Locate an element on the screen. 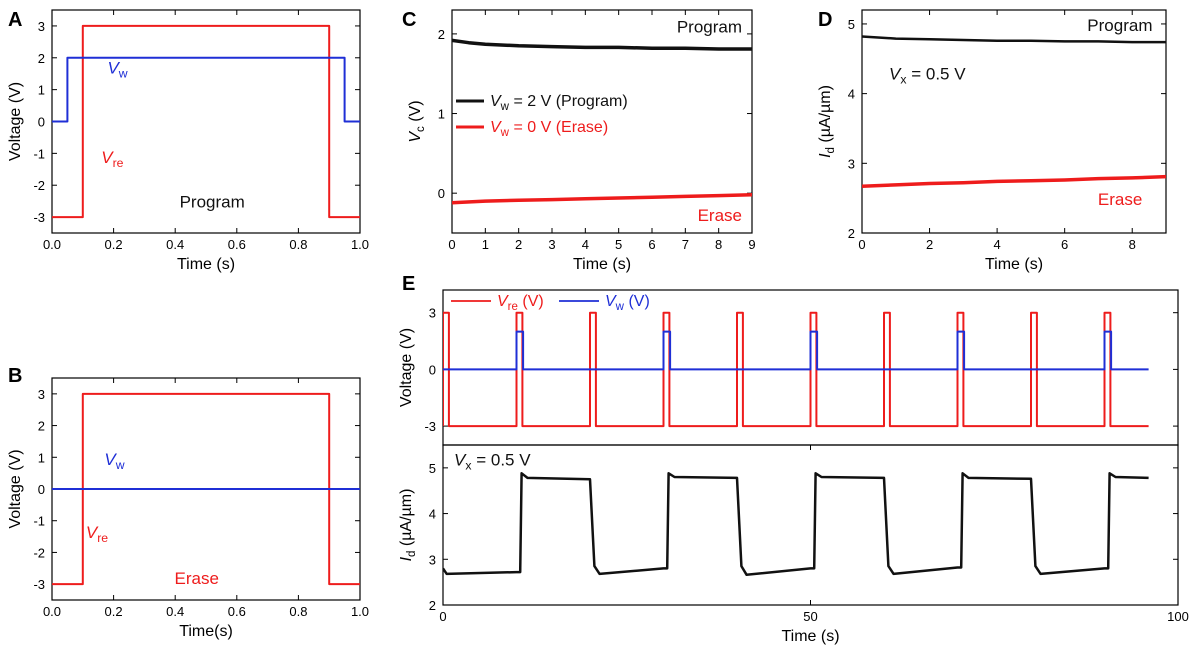 This screenshot has width=1200, height=650. x-tick-label: 9 is located at coordinates (751, 244).